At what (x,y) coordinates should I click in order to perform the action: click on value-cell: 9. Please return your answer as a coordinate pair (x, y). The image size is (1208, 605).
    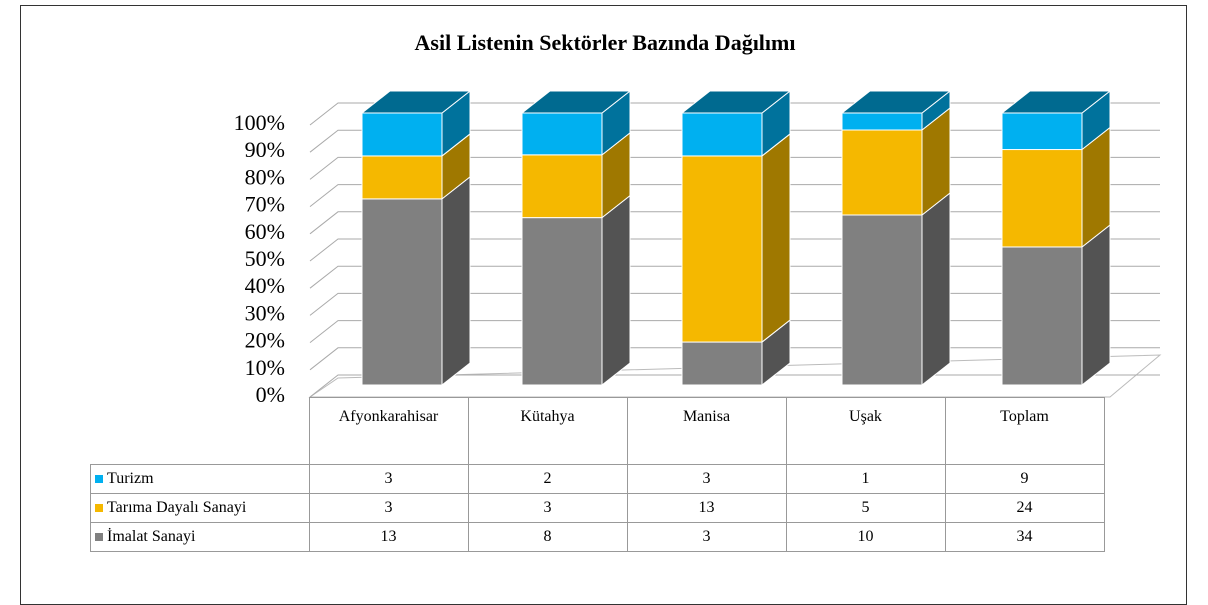
    Looking at the image, I should click on (1024, 479).